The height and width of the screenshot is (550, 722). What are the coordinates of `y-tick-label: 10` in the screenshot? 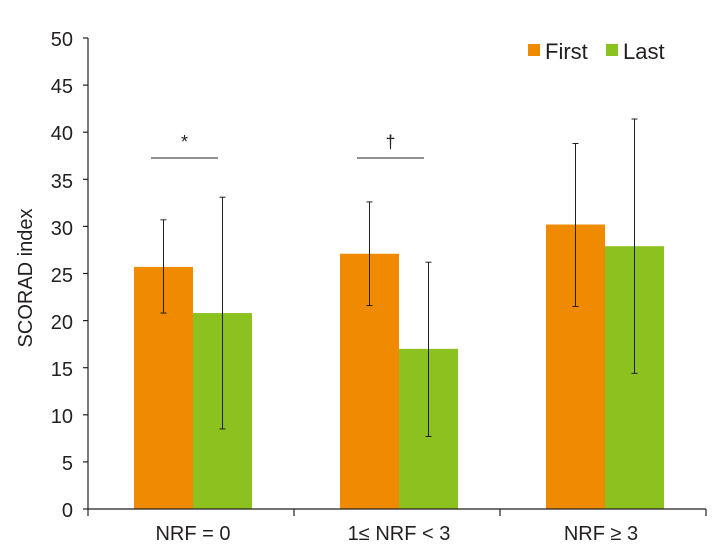 It's located at (62, 417).